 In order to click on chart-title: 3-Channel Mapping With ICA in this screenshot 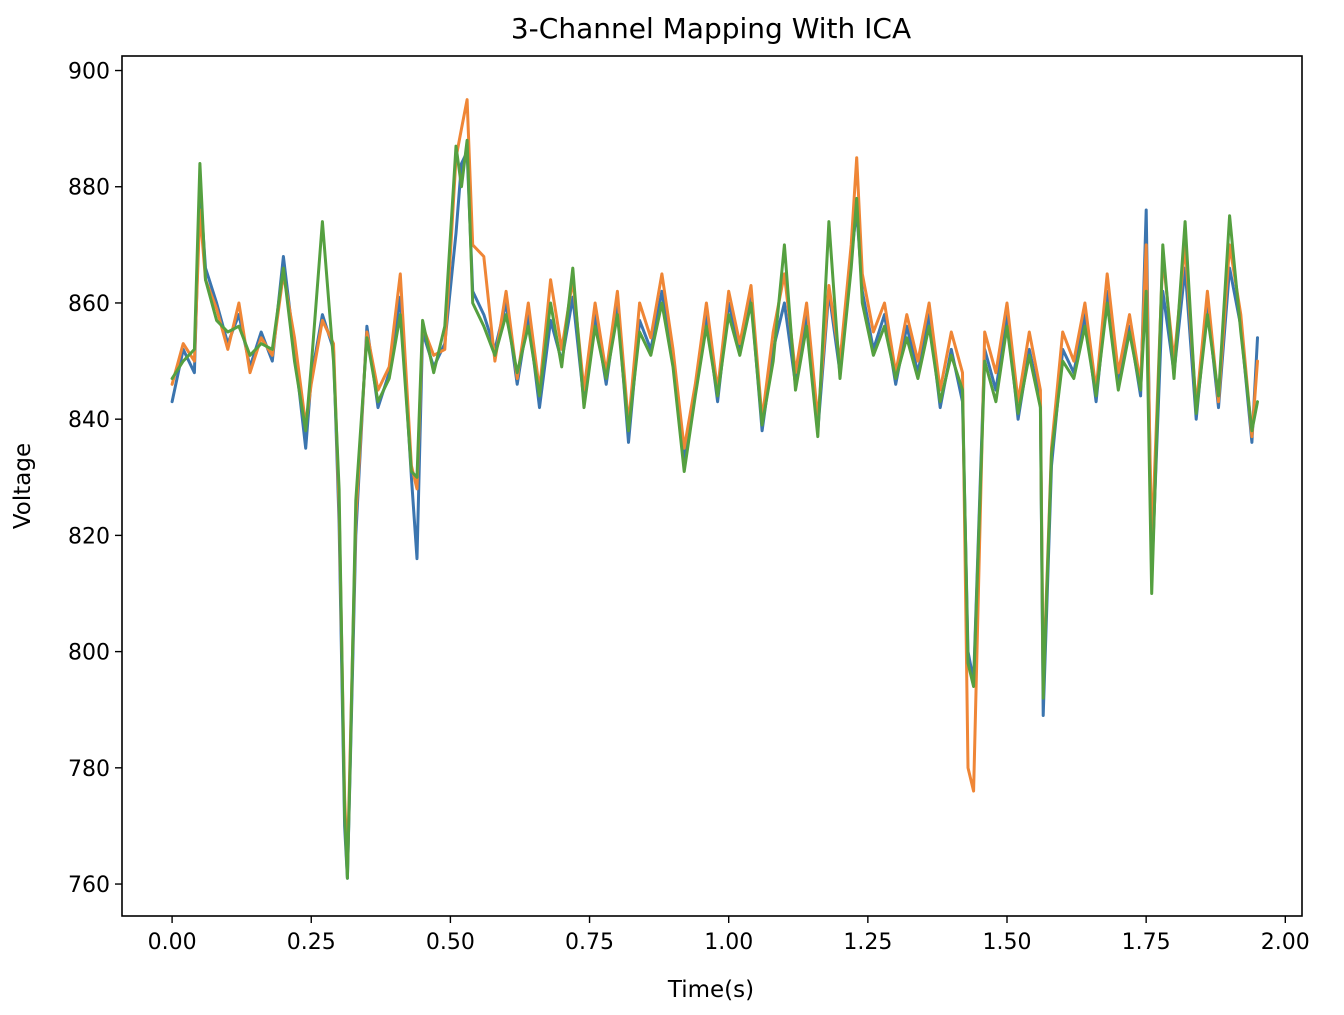, I will do `click(711, 28)`.